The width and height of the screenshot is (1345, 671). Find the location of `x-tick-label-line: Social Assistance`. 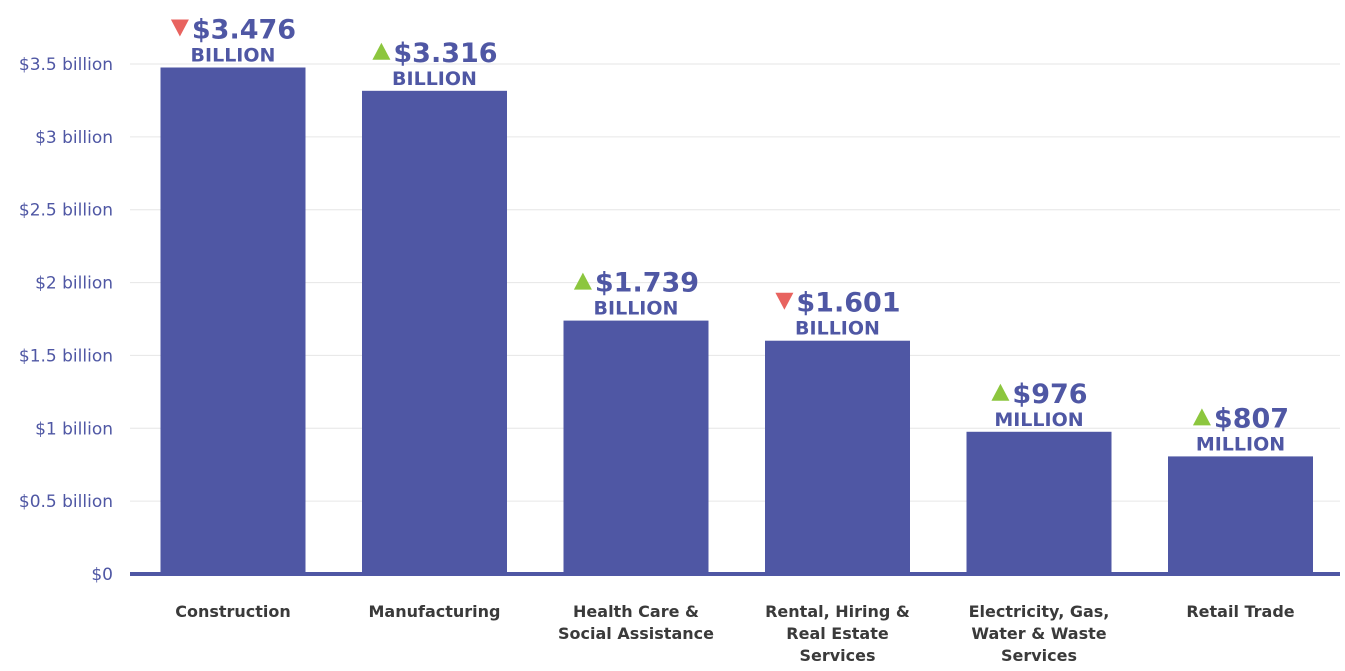

x-tick-label-line: Social Assistance is located at coordinates (636, 633).